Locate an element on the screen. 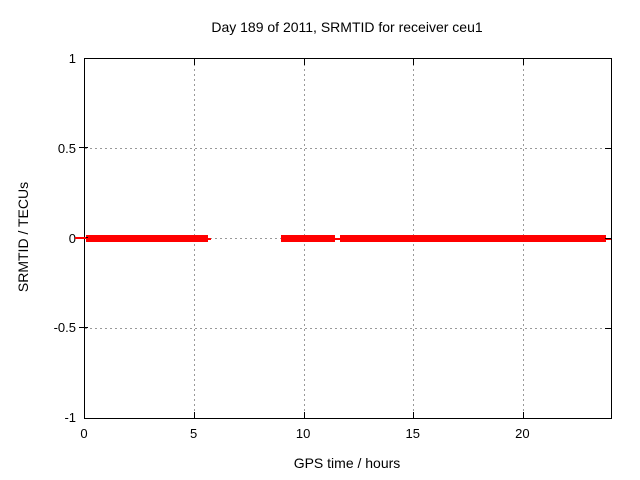 Image resolution: width=640 pixels, height=480 pixels. y-tick-label: -0.5 is located at coordinates (64, 328).